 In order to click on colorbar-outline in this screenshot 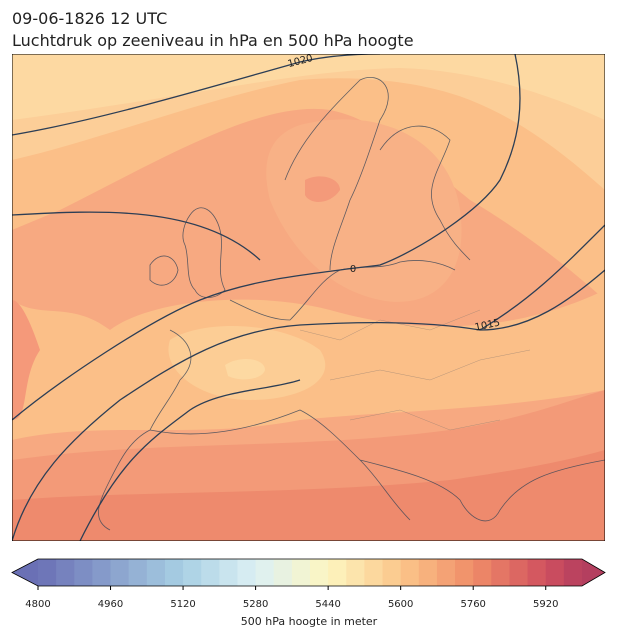, I will do `click(308, 572)`.